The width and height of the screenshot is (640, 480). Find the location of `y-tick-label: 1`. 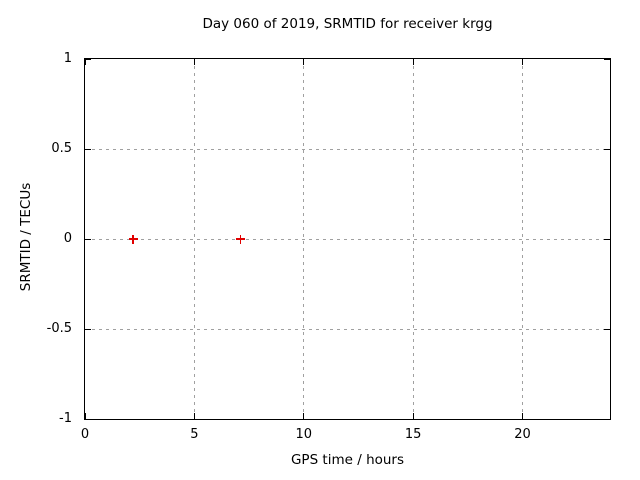

y-tick-label: 1 is located at coordinates (67, 58).